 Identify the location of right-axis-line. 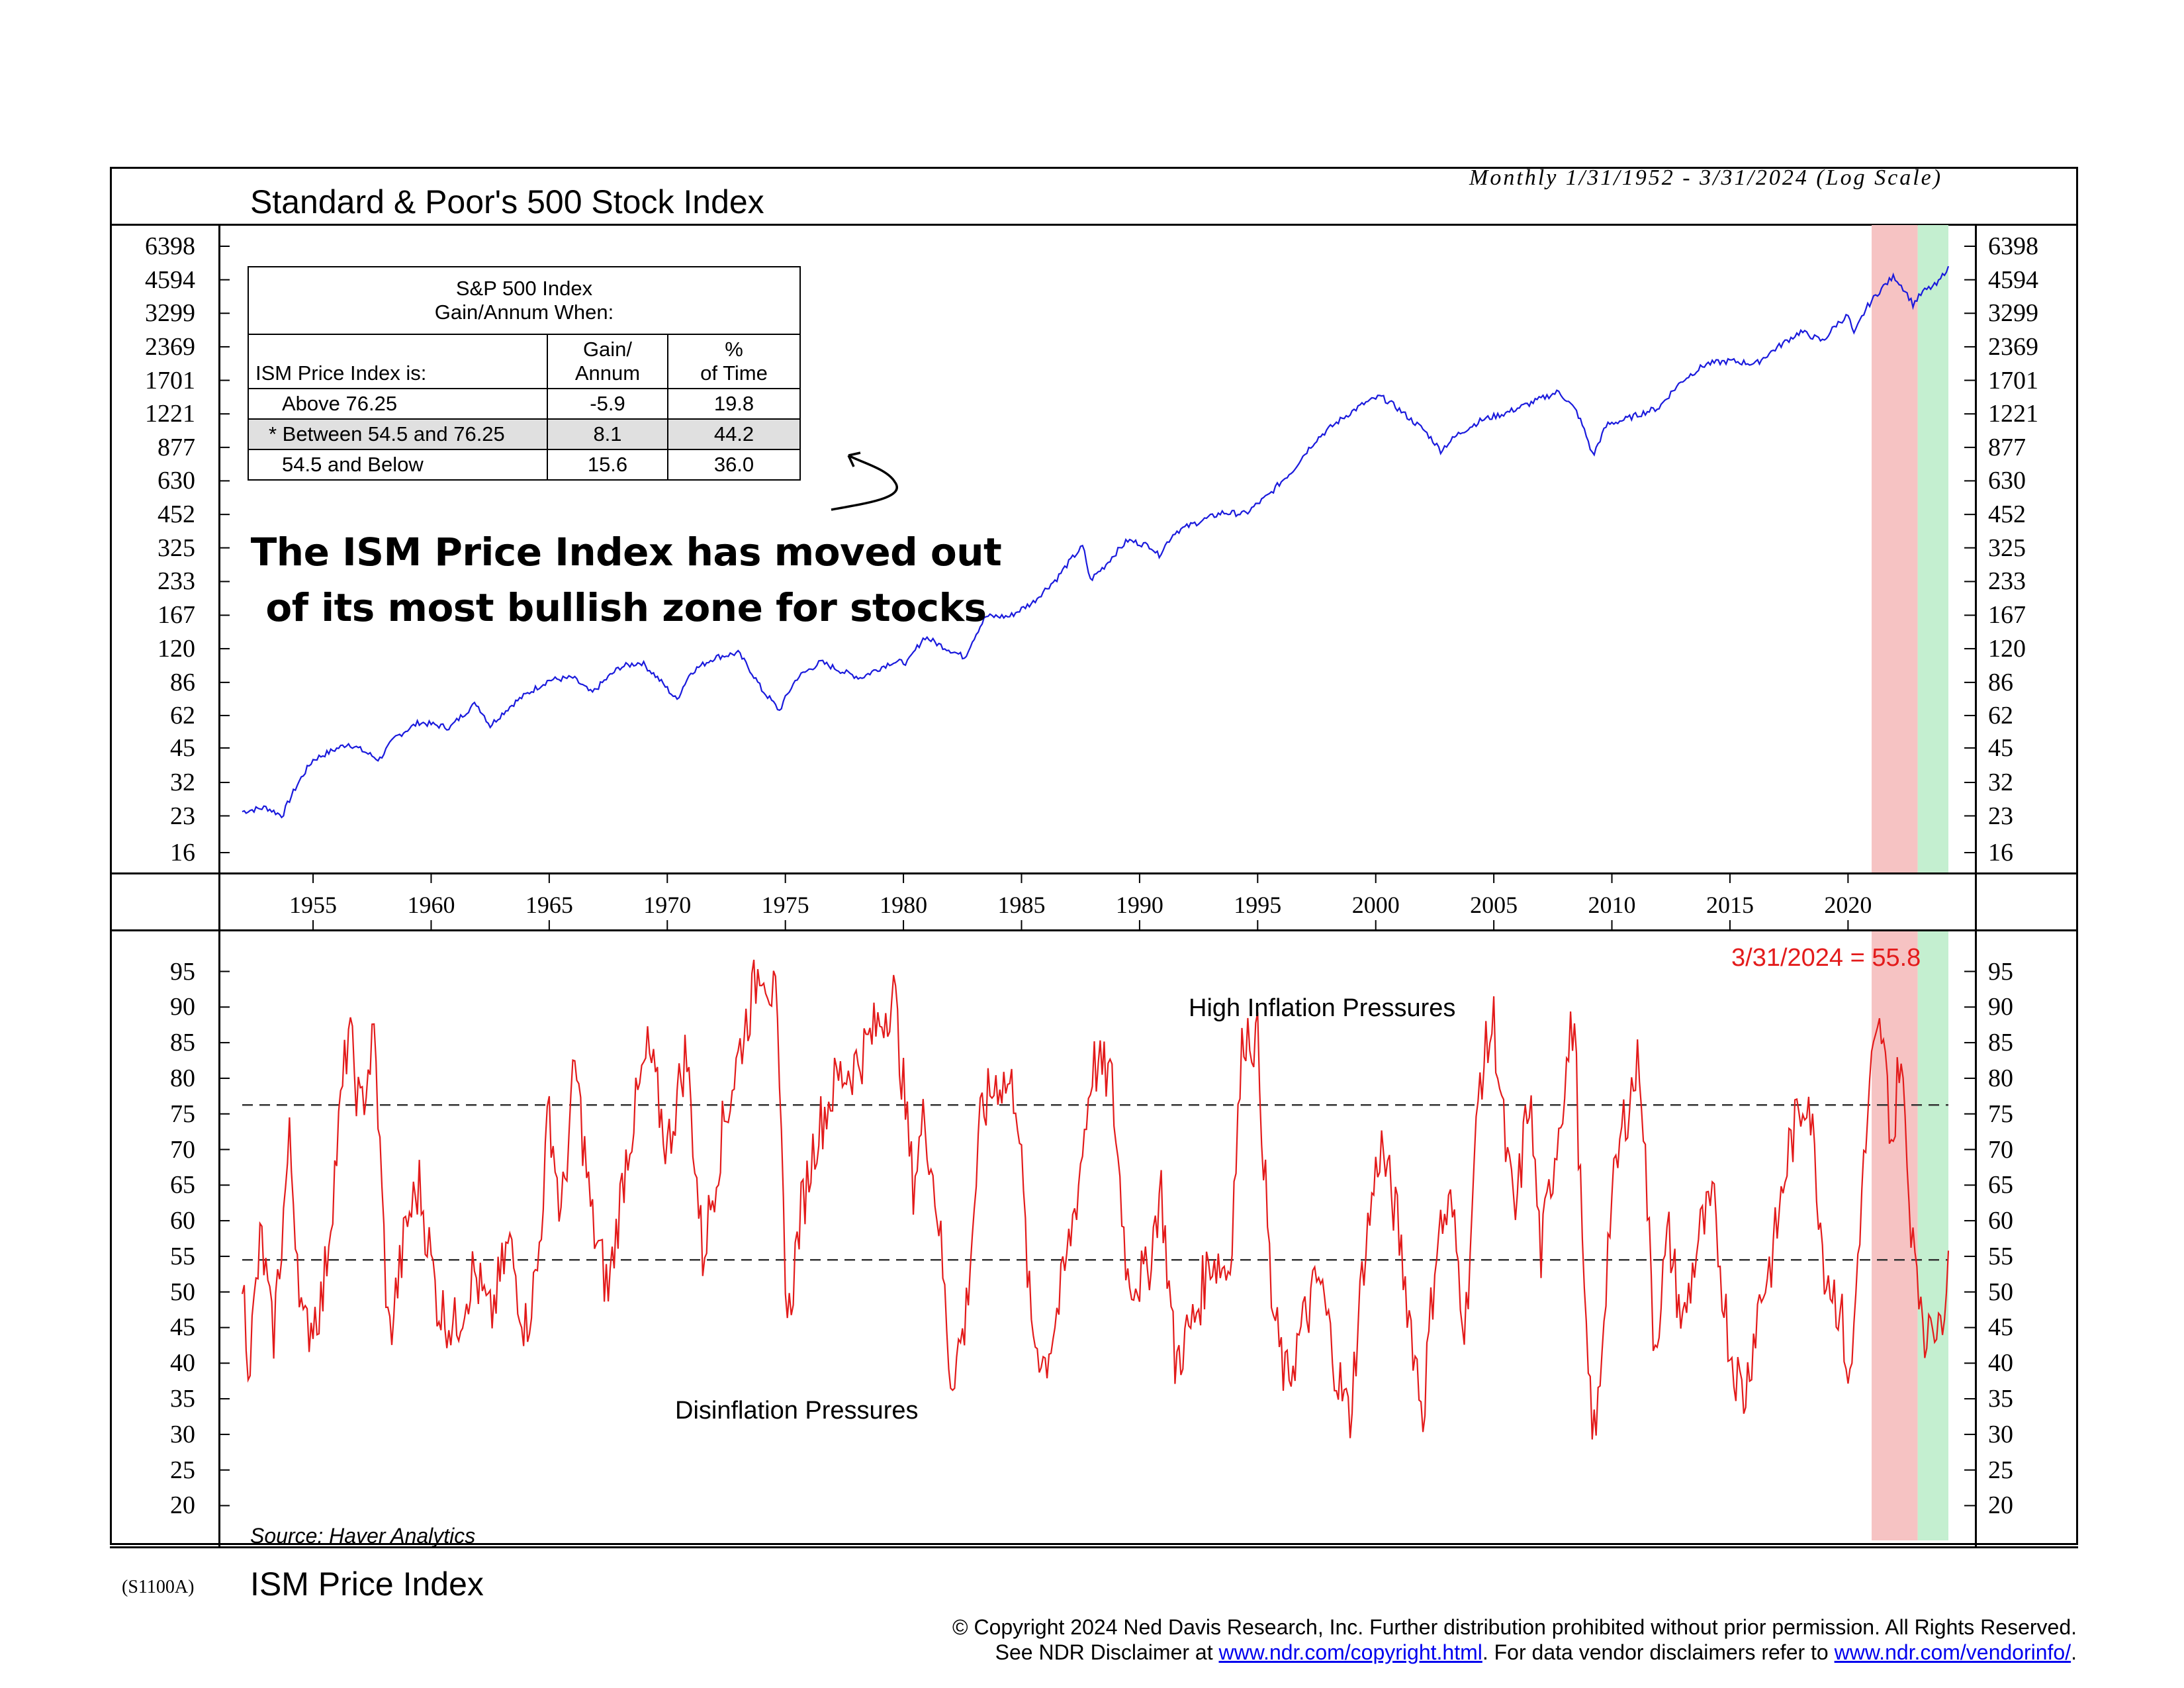
(1976, 886).